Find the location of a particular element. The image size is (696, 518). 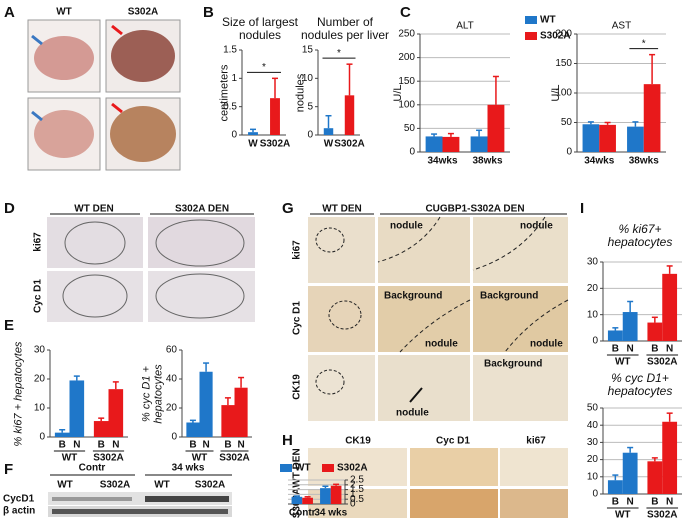

chart-title: AST is located at coordinates (621, 26).